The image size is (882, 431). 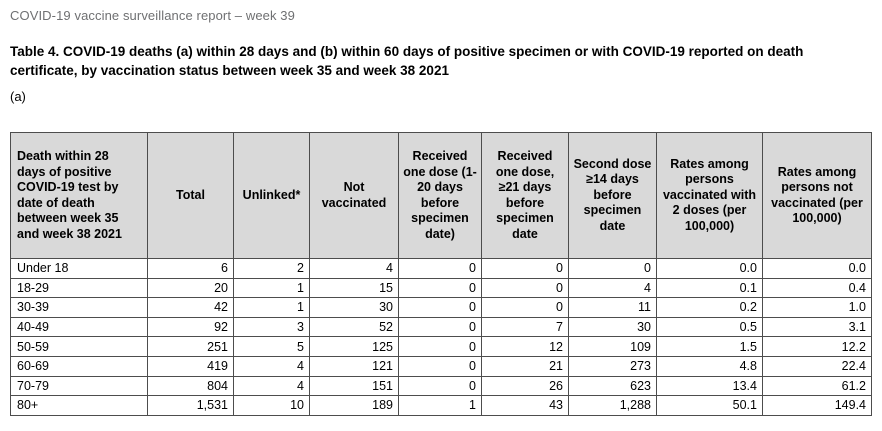 I want to click on table-row: 70-79 804 4 151 0 26 623 13.4 61.2, so click(x=441, y=386).